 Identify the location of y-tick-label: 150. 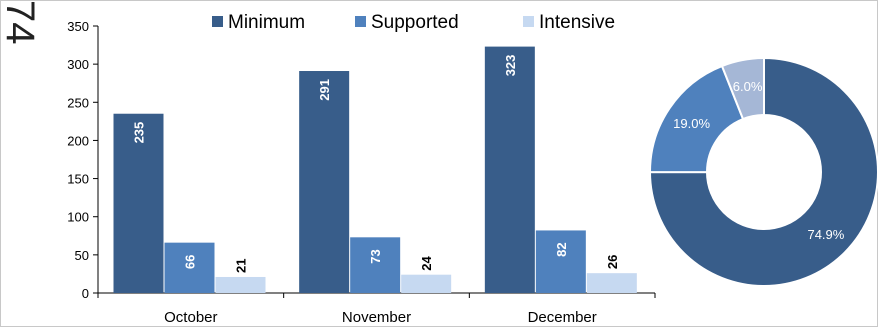
(78, 179).